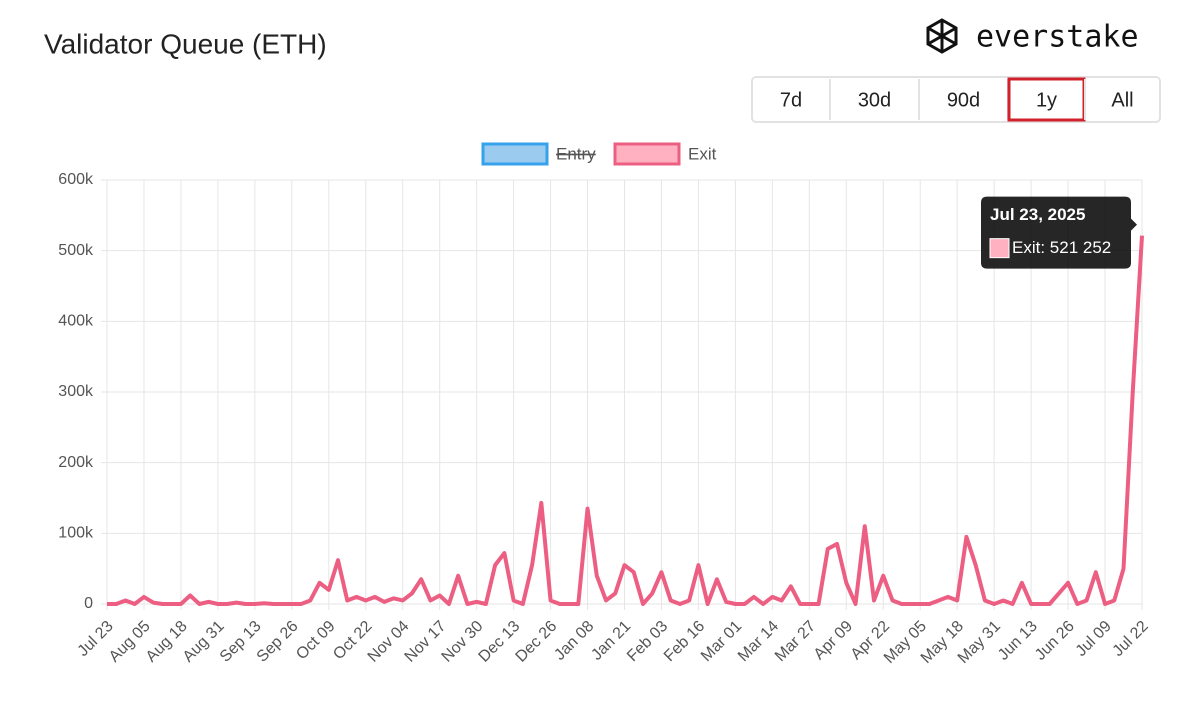 The width and height of the screenshot is (1199, 709). What do you see at coordinates (702, 153) in the screenshot?
I see `legend-label: Exit` at bounding box center [702, 153].